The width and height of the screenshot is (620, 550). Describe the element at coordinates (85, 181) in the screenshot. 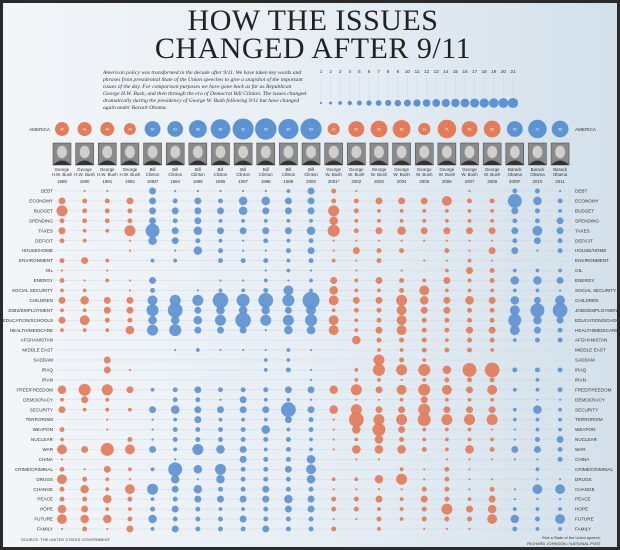

I see `year-label: 1990` at that location.